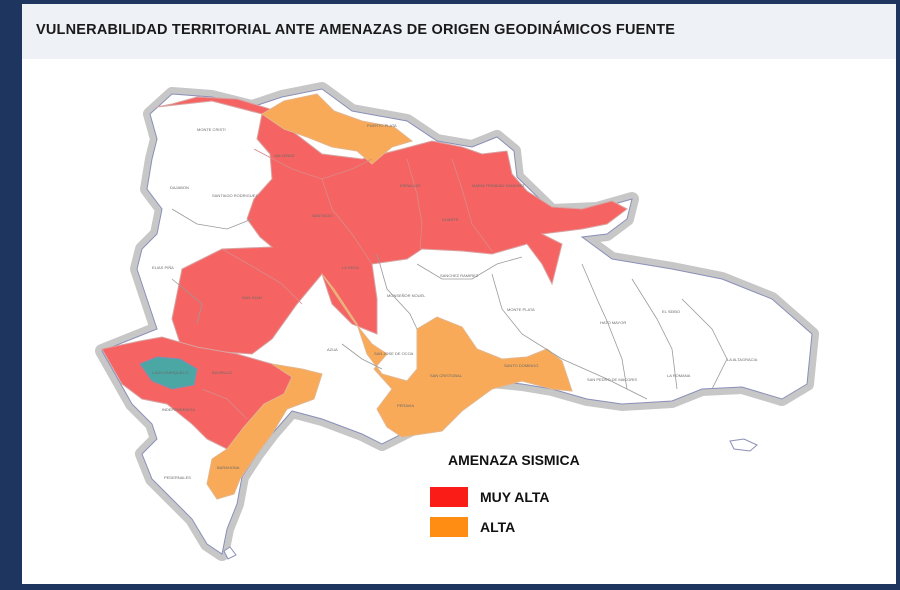 The height and width of the screenshot is (590, 900). I want to click on legend: AMENAZA SISMICA MUY ALTA ALTA, so click(537, 494).